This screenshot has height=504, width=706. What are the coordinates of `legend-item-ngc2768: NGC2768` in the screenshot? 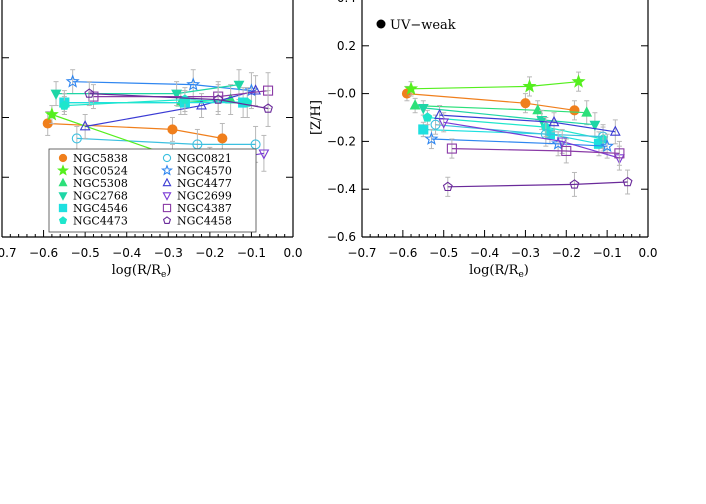 It's located at (93, 196).